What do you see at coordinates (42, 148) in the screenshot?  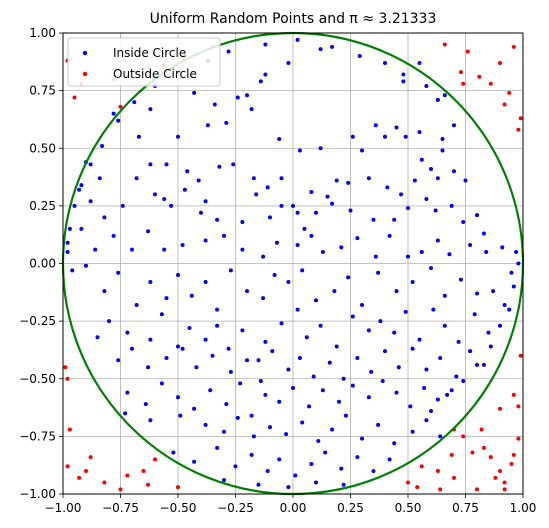 I see `y-tick-label: 0.50` at bounding box center [42, 148].